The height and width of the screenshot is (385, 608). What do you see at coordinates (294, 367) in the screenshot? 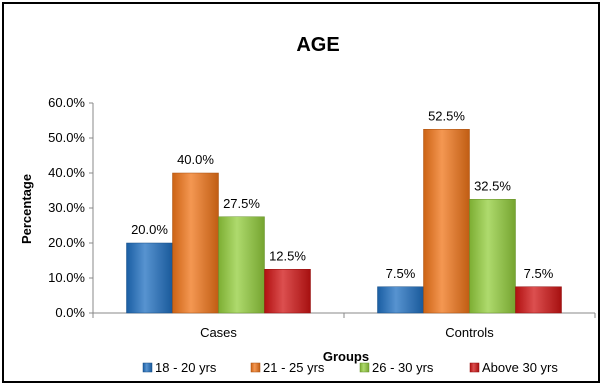
I see `legend-label: 21 - 25 yrs` at bounding box center [294, 367].